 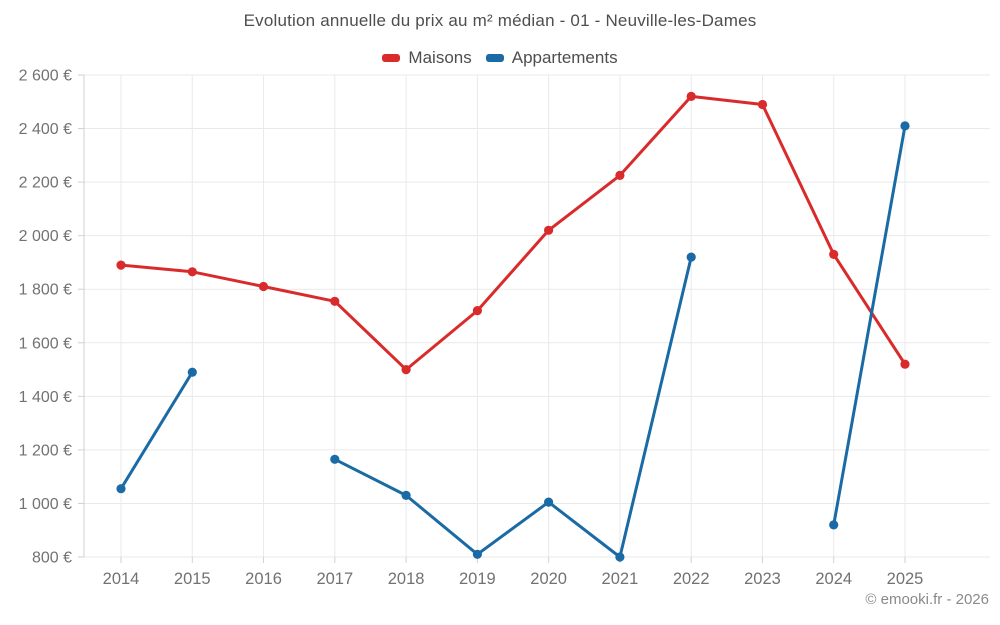 I want to click on appartements-legend-swatch, so click(x=494, y=58).